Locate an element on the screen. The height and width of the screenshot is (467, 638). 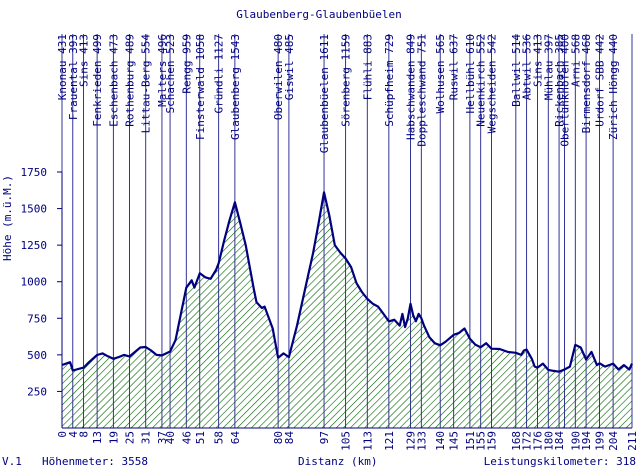
waypoint-label: Habschwanden 849 is located at coordinates (410, 87).